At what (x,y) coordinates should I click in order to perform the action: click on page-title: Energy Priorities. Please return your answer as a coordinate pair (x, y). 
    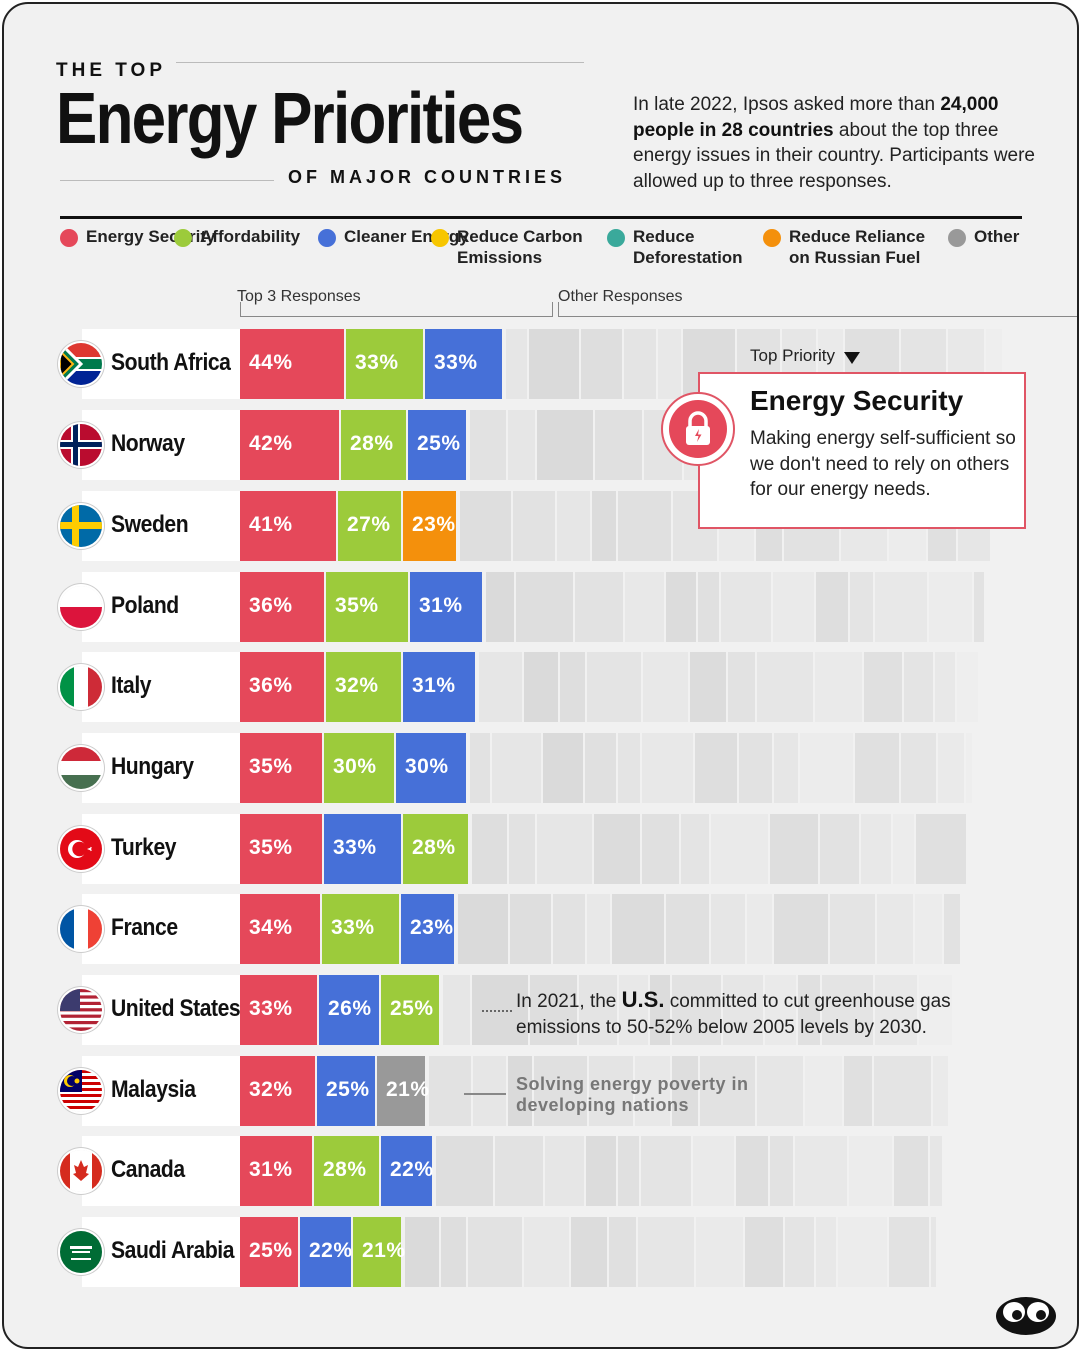
    Looking at the image, I should click on (290, 119).